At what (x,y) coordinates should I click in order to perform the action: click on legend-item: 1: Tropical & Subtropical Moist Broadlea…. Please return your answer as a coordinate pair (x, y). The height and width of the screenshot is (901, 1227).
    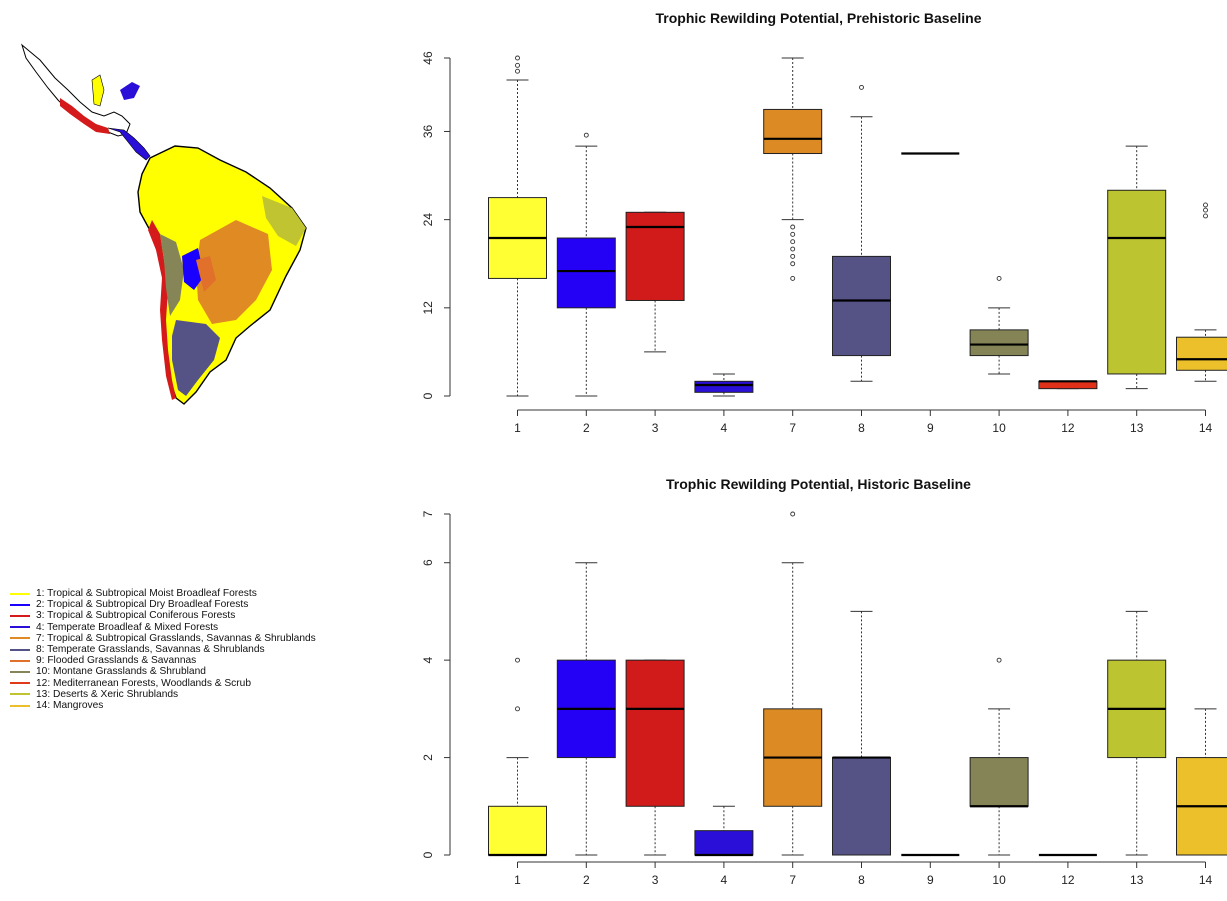
    Looking at the image, I should click on (163, 593).